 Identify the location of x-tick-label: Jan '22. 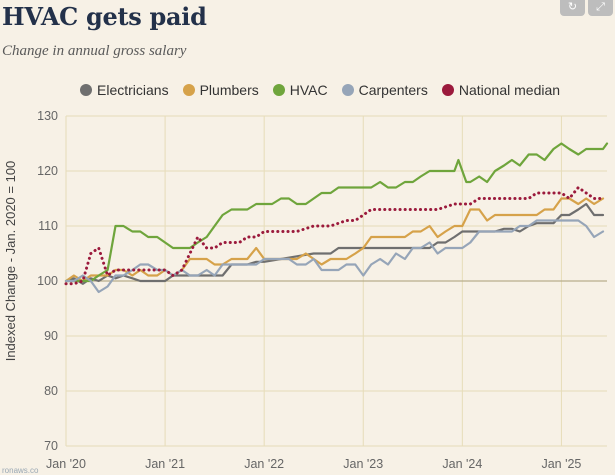
(264, 464).